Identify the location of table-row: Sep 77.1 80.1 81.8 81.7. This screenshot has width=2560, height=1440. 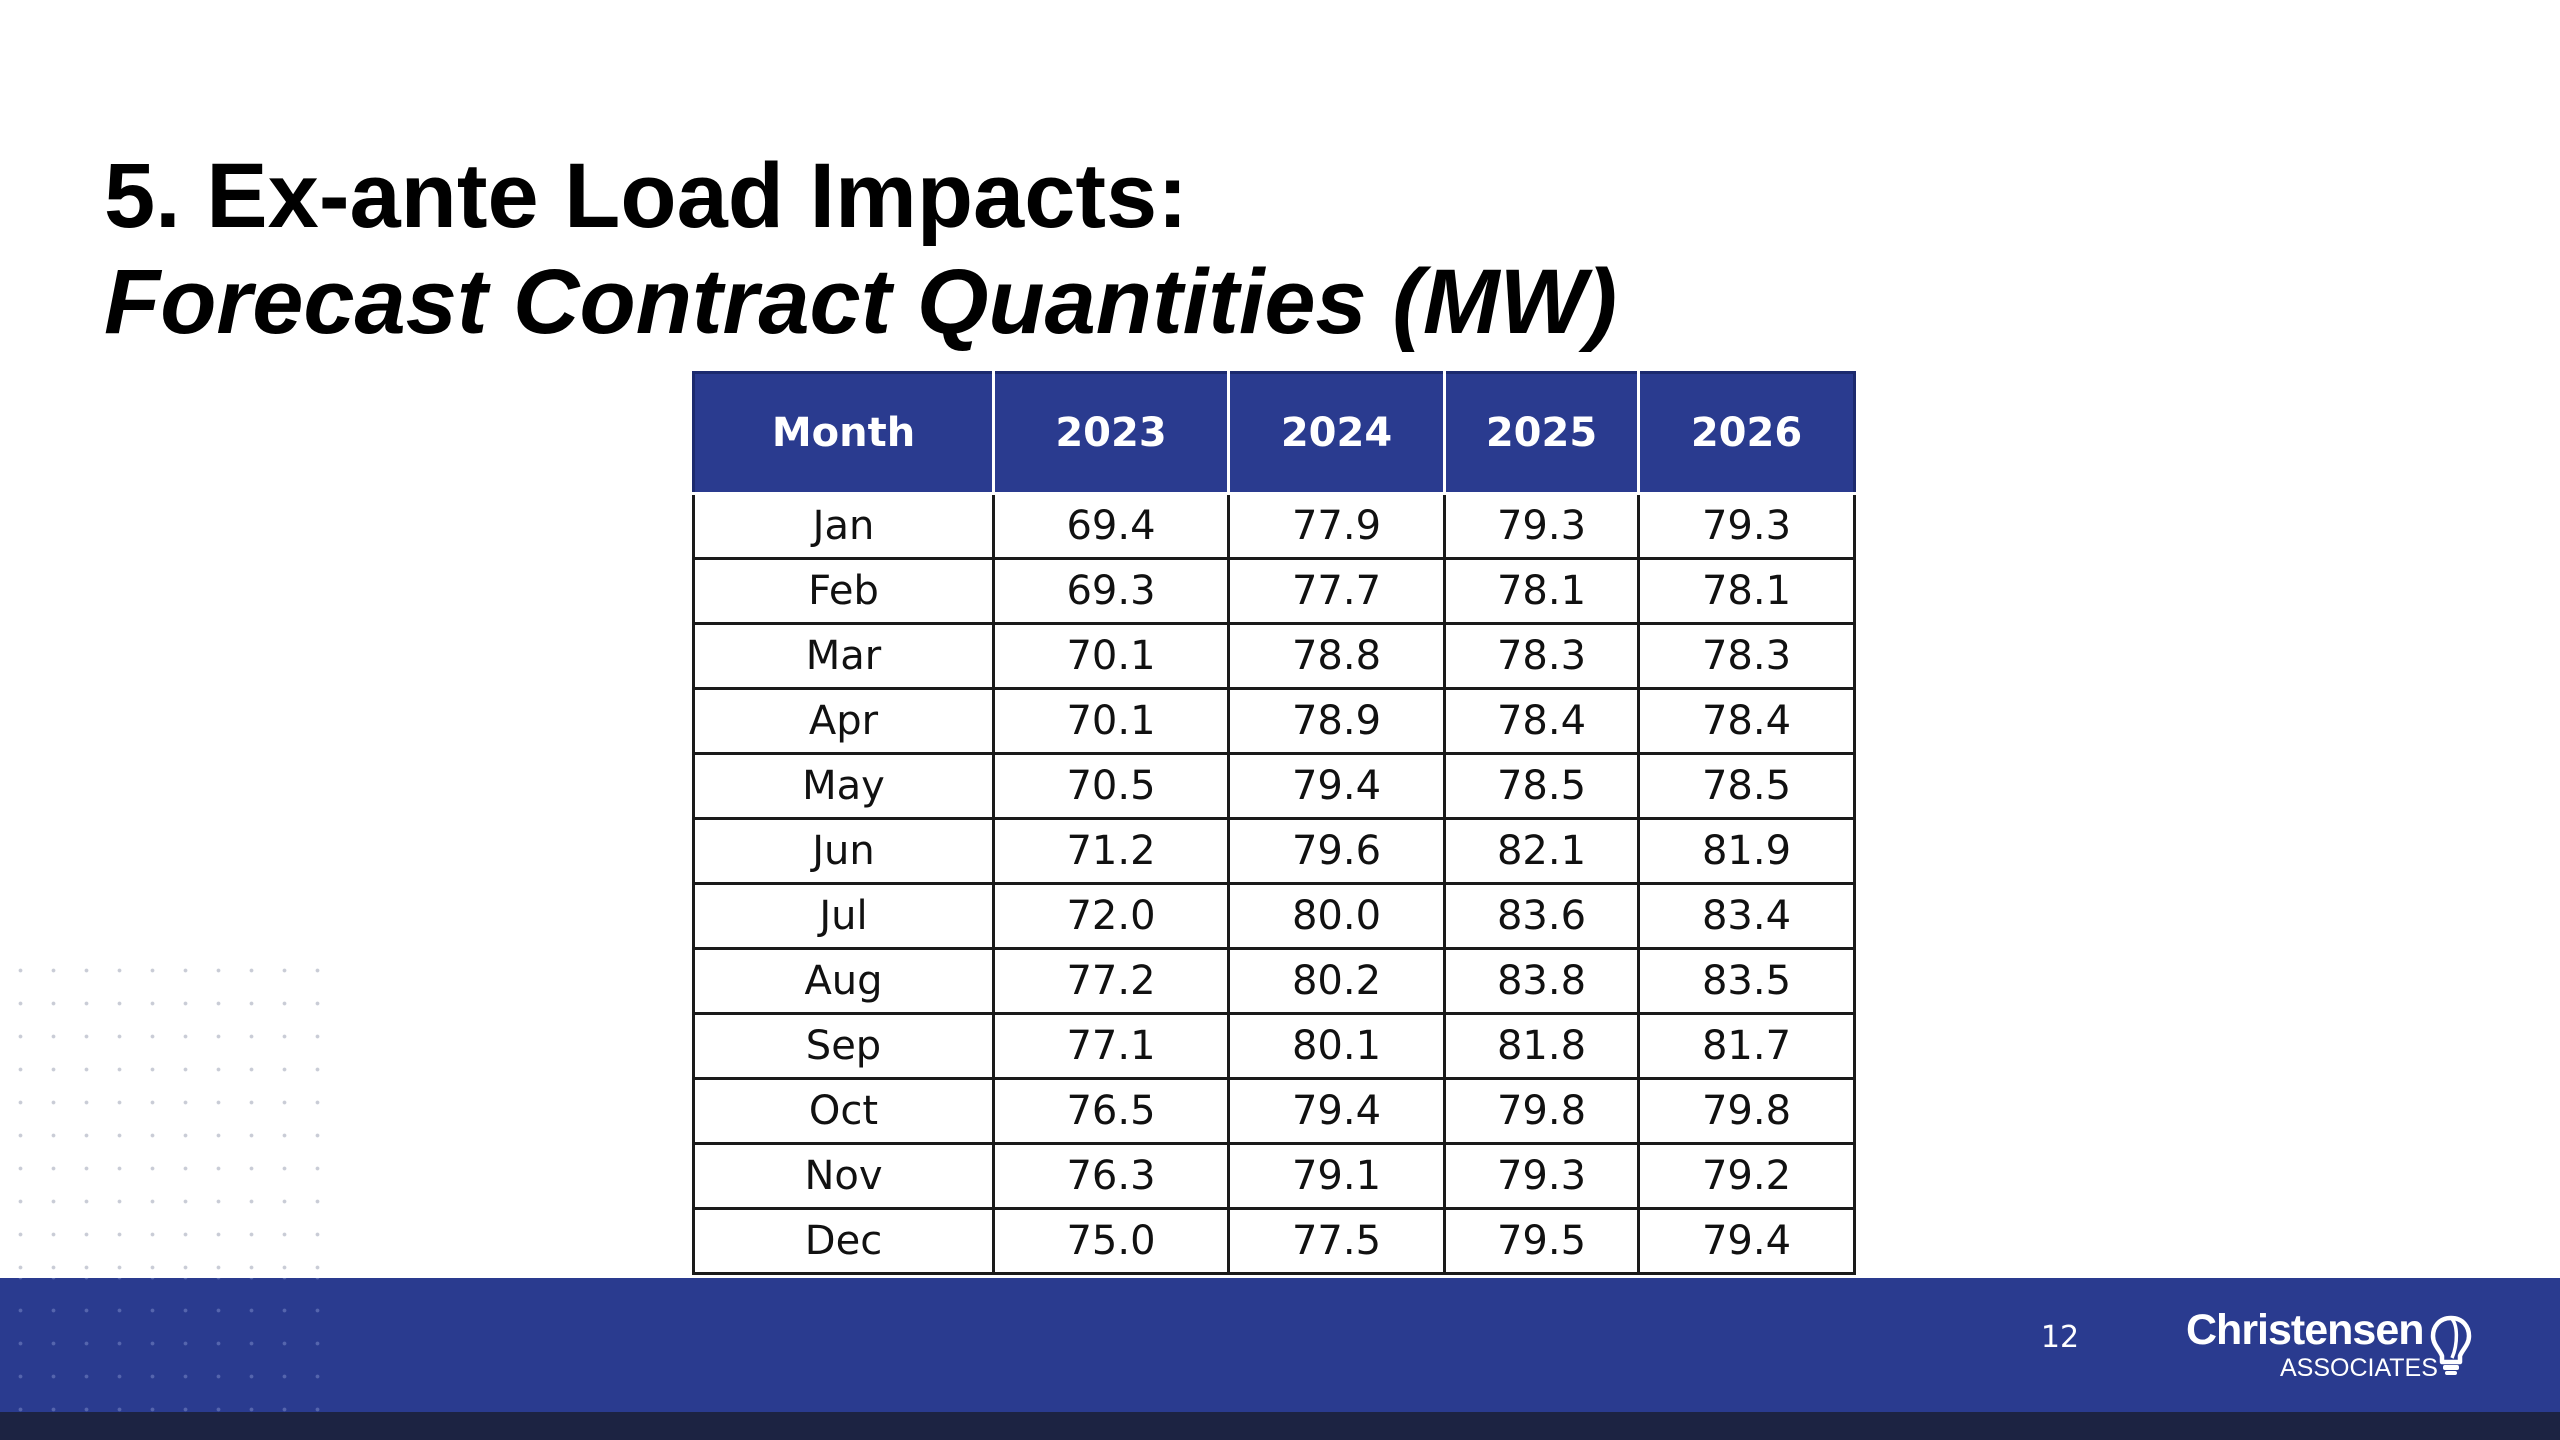
(1274, 1046).